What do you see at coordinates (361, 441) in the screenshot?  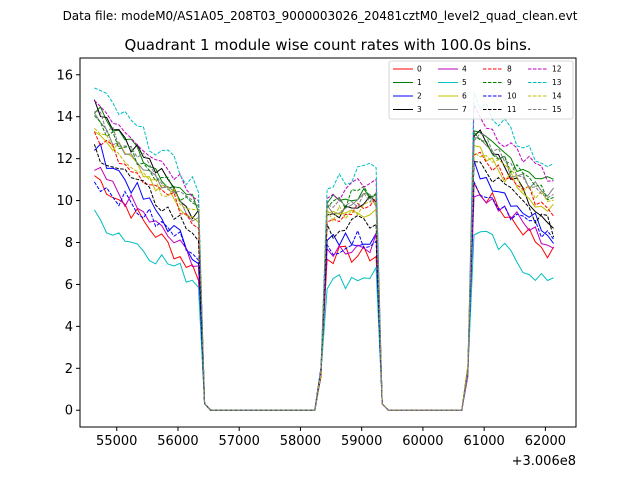 I see `x-tick-label: 59000` at bounding box center [361, 441].